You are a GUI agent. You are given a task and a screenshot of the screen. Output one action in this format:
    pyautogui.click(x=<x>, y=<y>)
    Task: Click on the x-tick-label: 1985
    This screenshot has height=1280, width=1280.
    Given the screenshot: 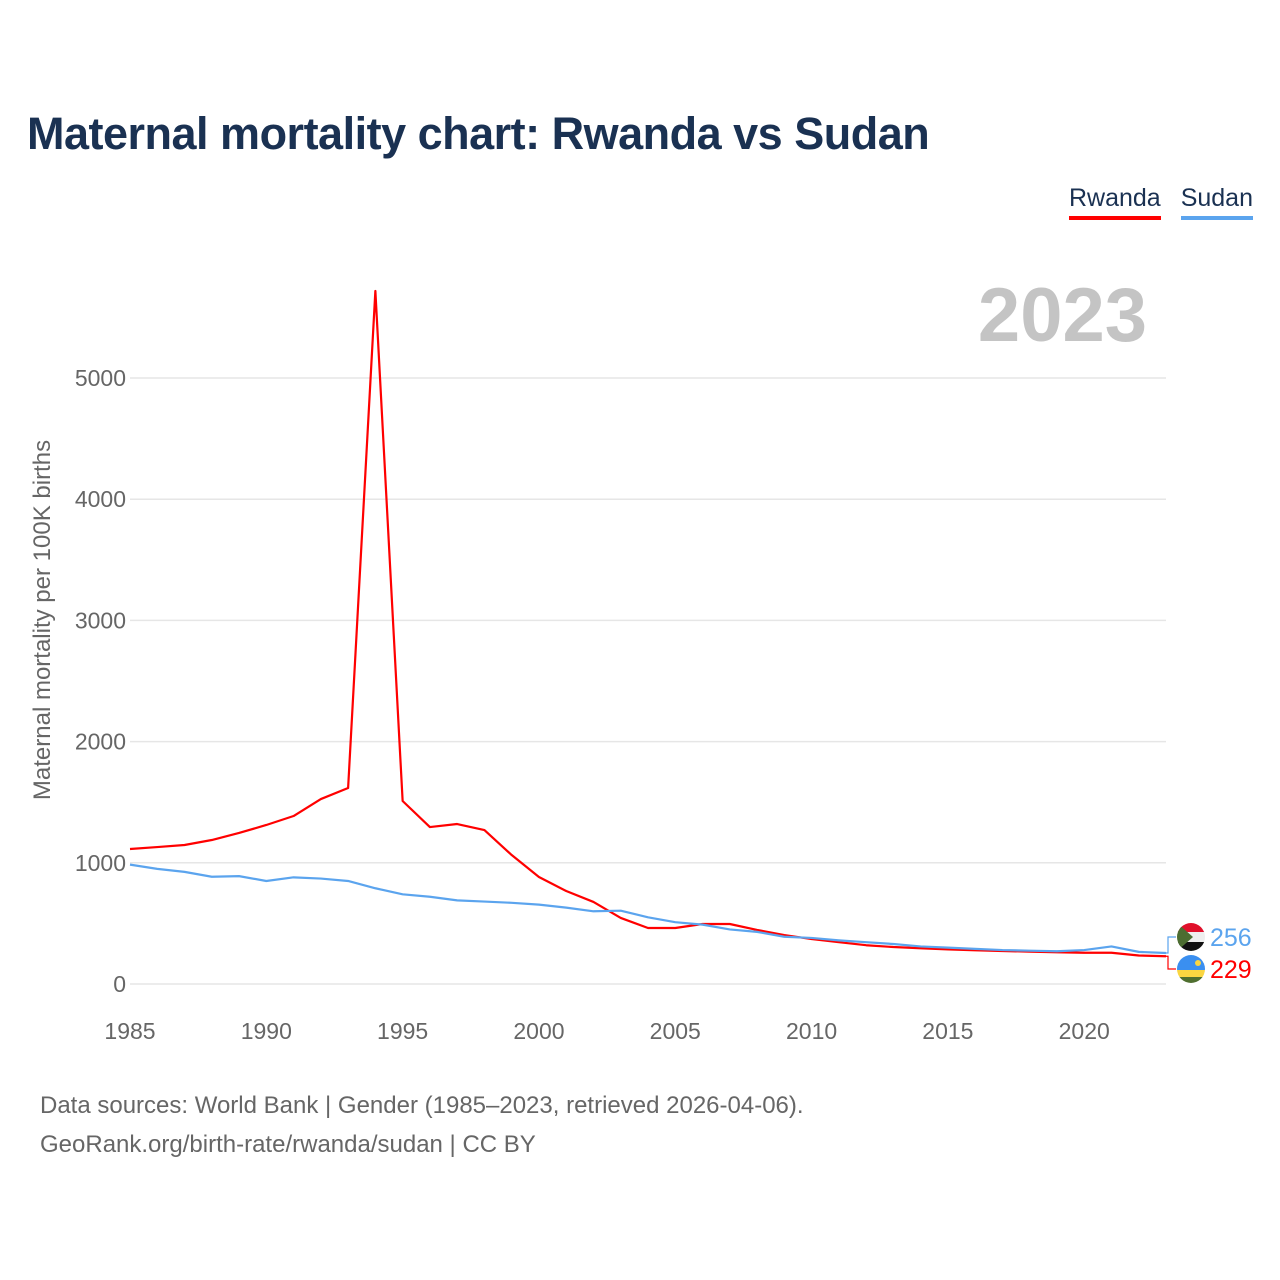 What is the action you would take?
    pyautogui.click(x=129, y=1031)
    